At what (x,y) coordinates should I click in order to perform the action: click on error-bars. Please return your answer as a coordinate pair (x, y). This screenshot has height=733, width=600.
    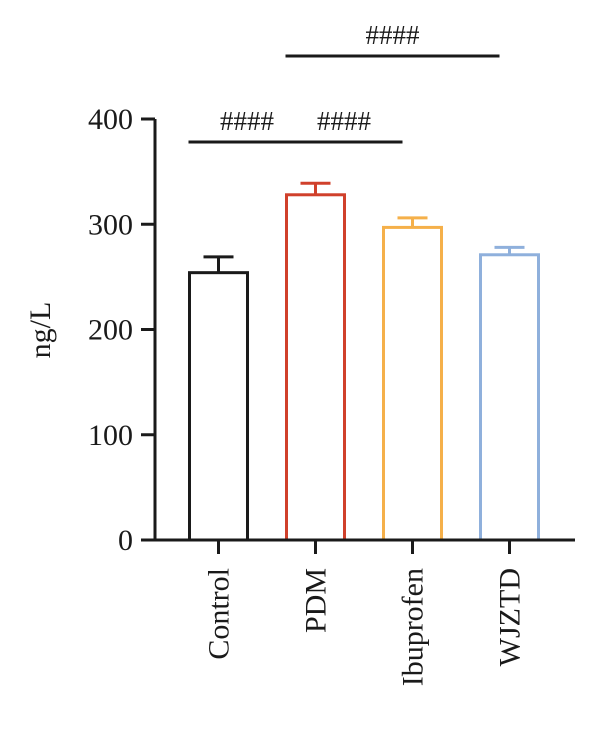
    Looking at the image, I should click on (364, 227).